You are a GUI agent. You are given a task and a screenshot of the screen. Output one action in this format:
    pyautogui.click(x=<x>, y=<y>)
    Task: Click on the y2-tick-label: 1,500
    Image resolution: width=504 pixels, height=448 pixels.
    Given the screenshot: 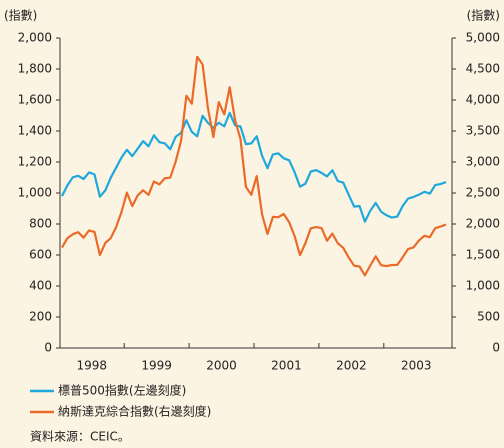 What is the action you would take?
    pyautogui.click(x=483, y=255)
    